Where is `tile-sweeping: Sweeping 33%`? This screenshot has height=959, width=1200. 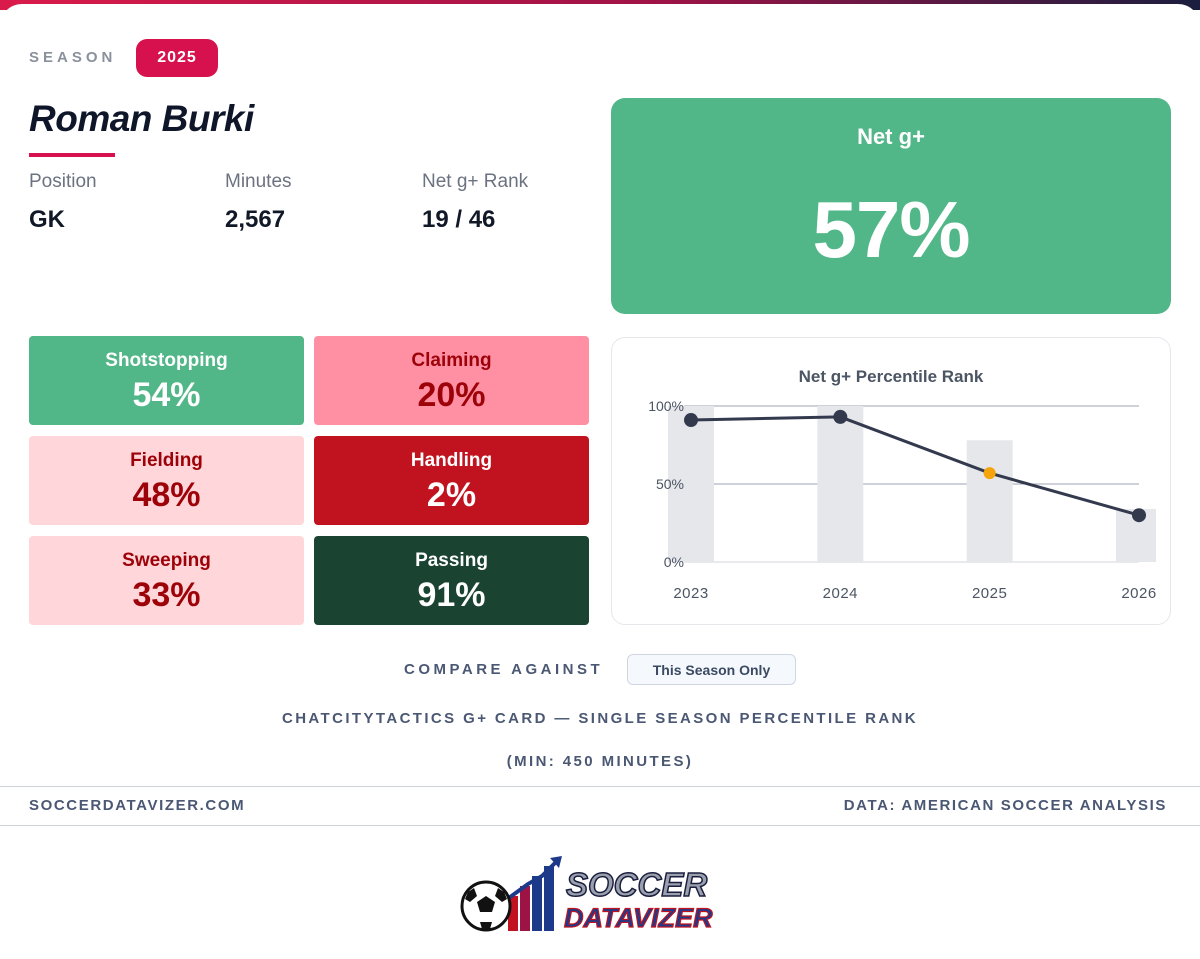
tile-sweeping: Sweeping 33% is located at coordinates (166, 580).